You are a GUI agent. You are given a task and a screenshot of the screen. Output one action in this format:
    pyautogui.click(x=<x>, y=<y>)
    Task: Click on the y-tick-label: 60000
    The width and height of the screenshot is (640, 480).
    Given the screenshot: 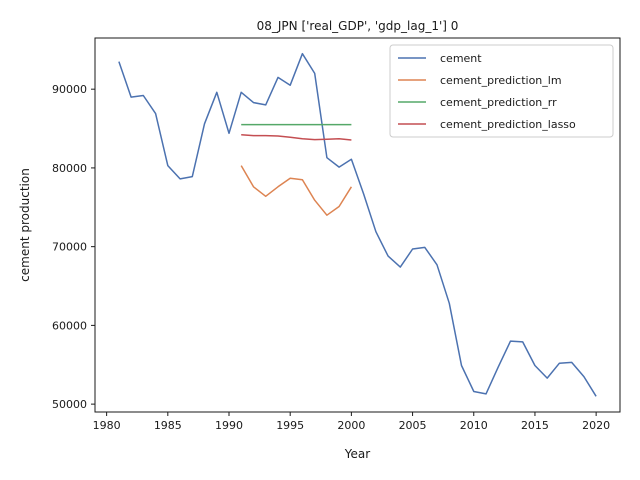 What is the action you would take?
    pyautogui.click(x=69, y=325)
    